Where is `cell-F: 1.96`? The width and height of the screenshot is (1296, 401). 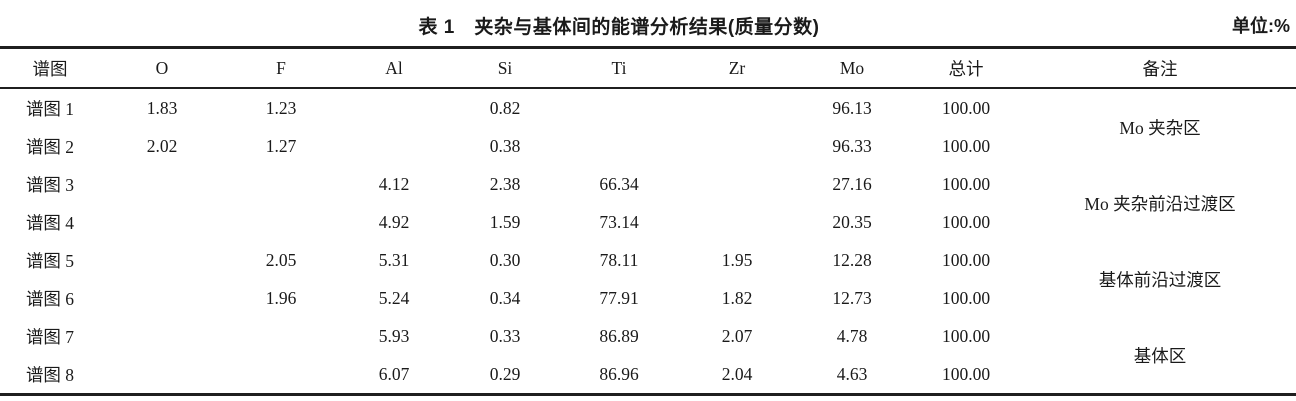 cell-F: 1.96 is located at coordinates (281, 297).